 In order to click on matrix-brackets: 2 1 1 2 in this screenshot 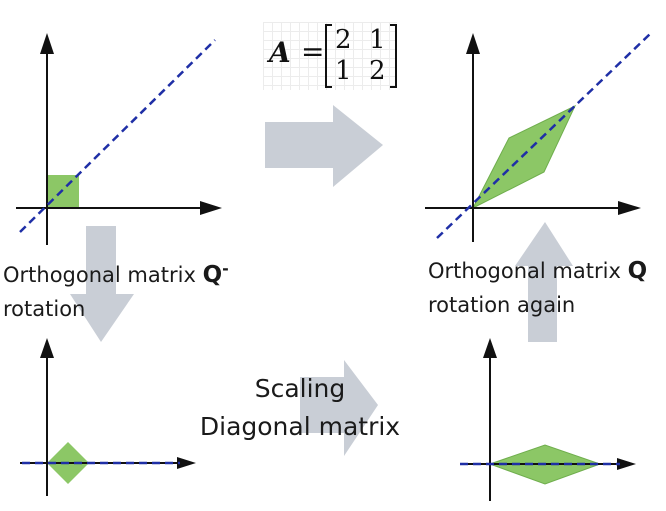, I will do `click(361, 56)`.